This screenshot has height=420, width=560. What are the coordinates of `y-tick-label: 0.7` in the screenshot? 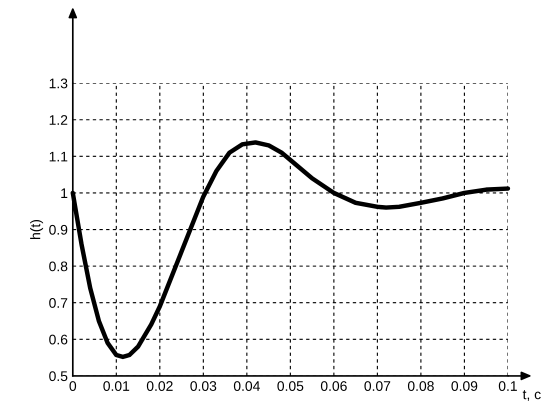 It's located at (58, 303).